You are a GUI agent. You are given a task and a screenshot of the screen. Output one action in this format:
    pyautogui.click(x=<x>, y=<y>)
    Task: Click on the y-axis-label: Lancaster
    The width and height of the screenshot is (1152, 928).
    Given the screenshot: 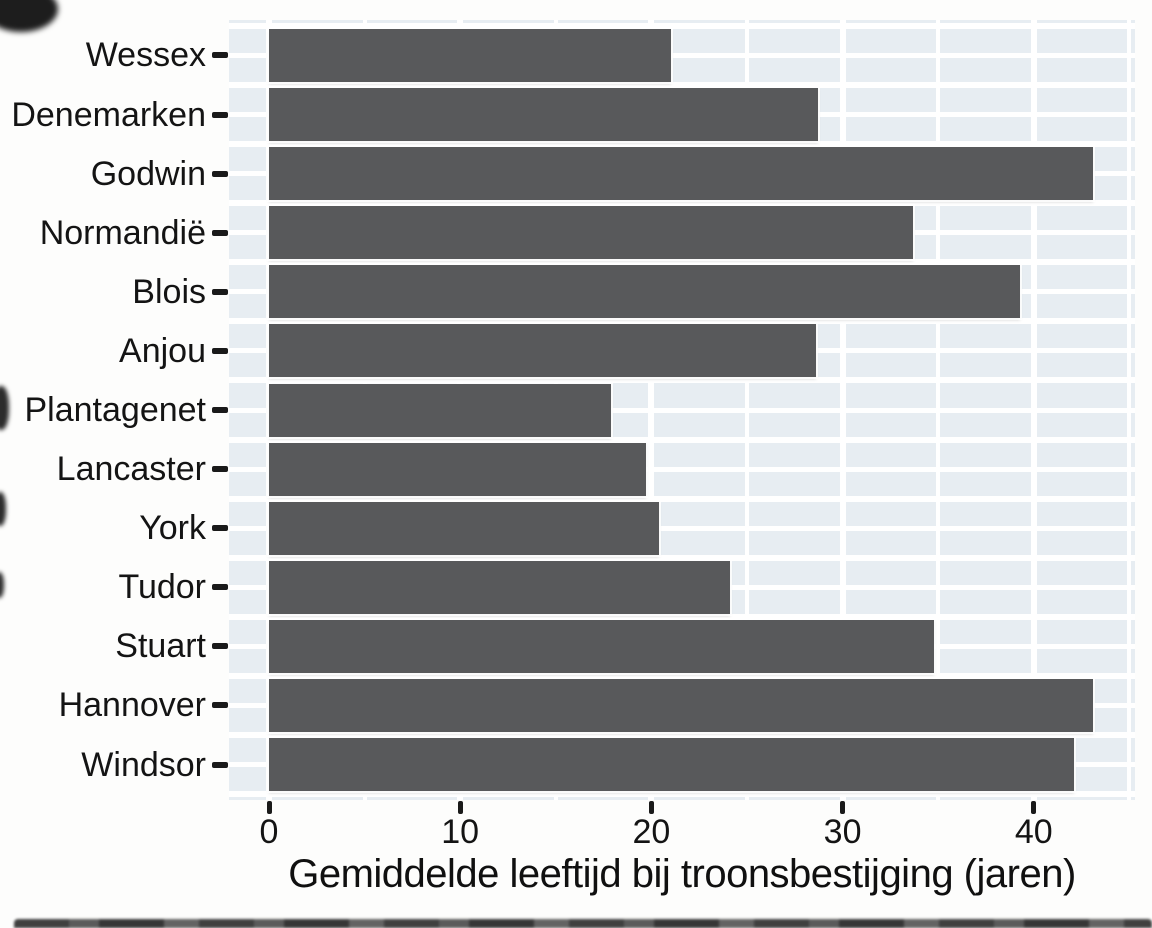 What is the action you would take?
    pyautogui.click(x=131, y=469)
    